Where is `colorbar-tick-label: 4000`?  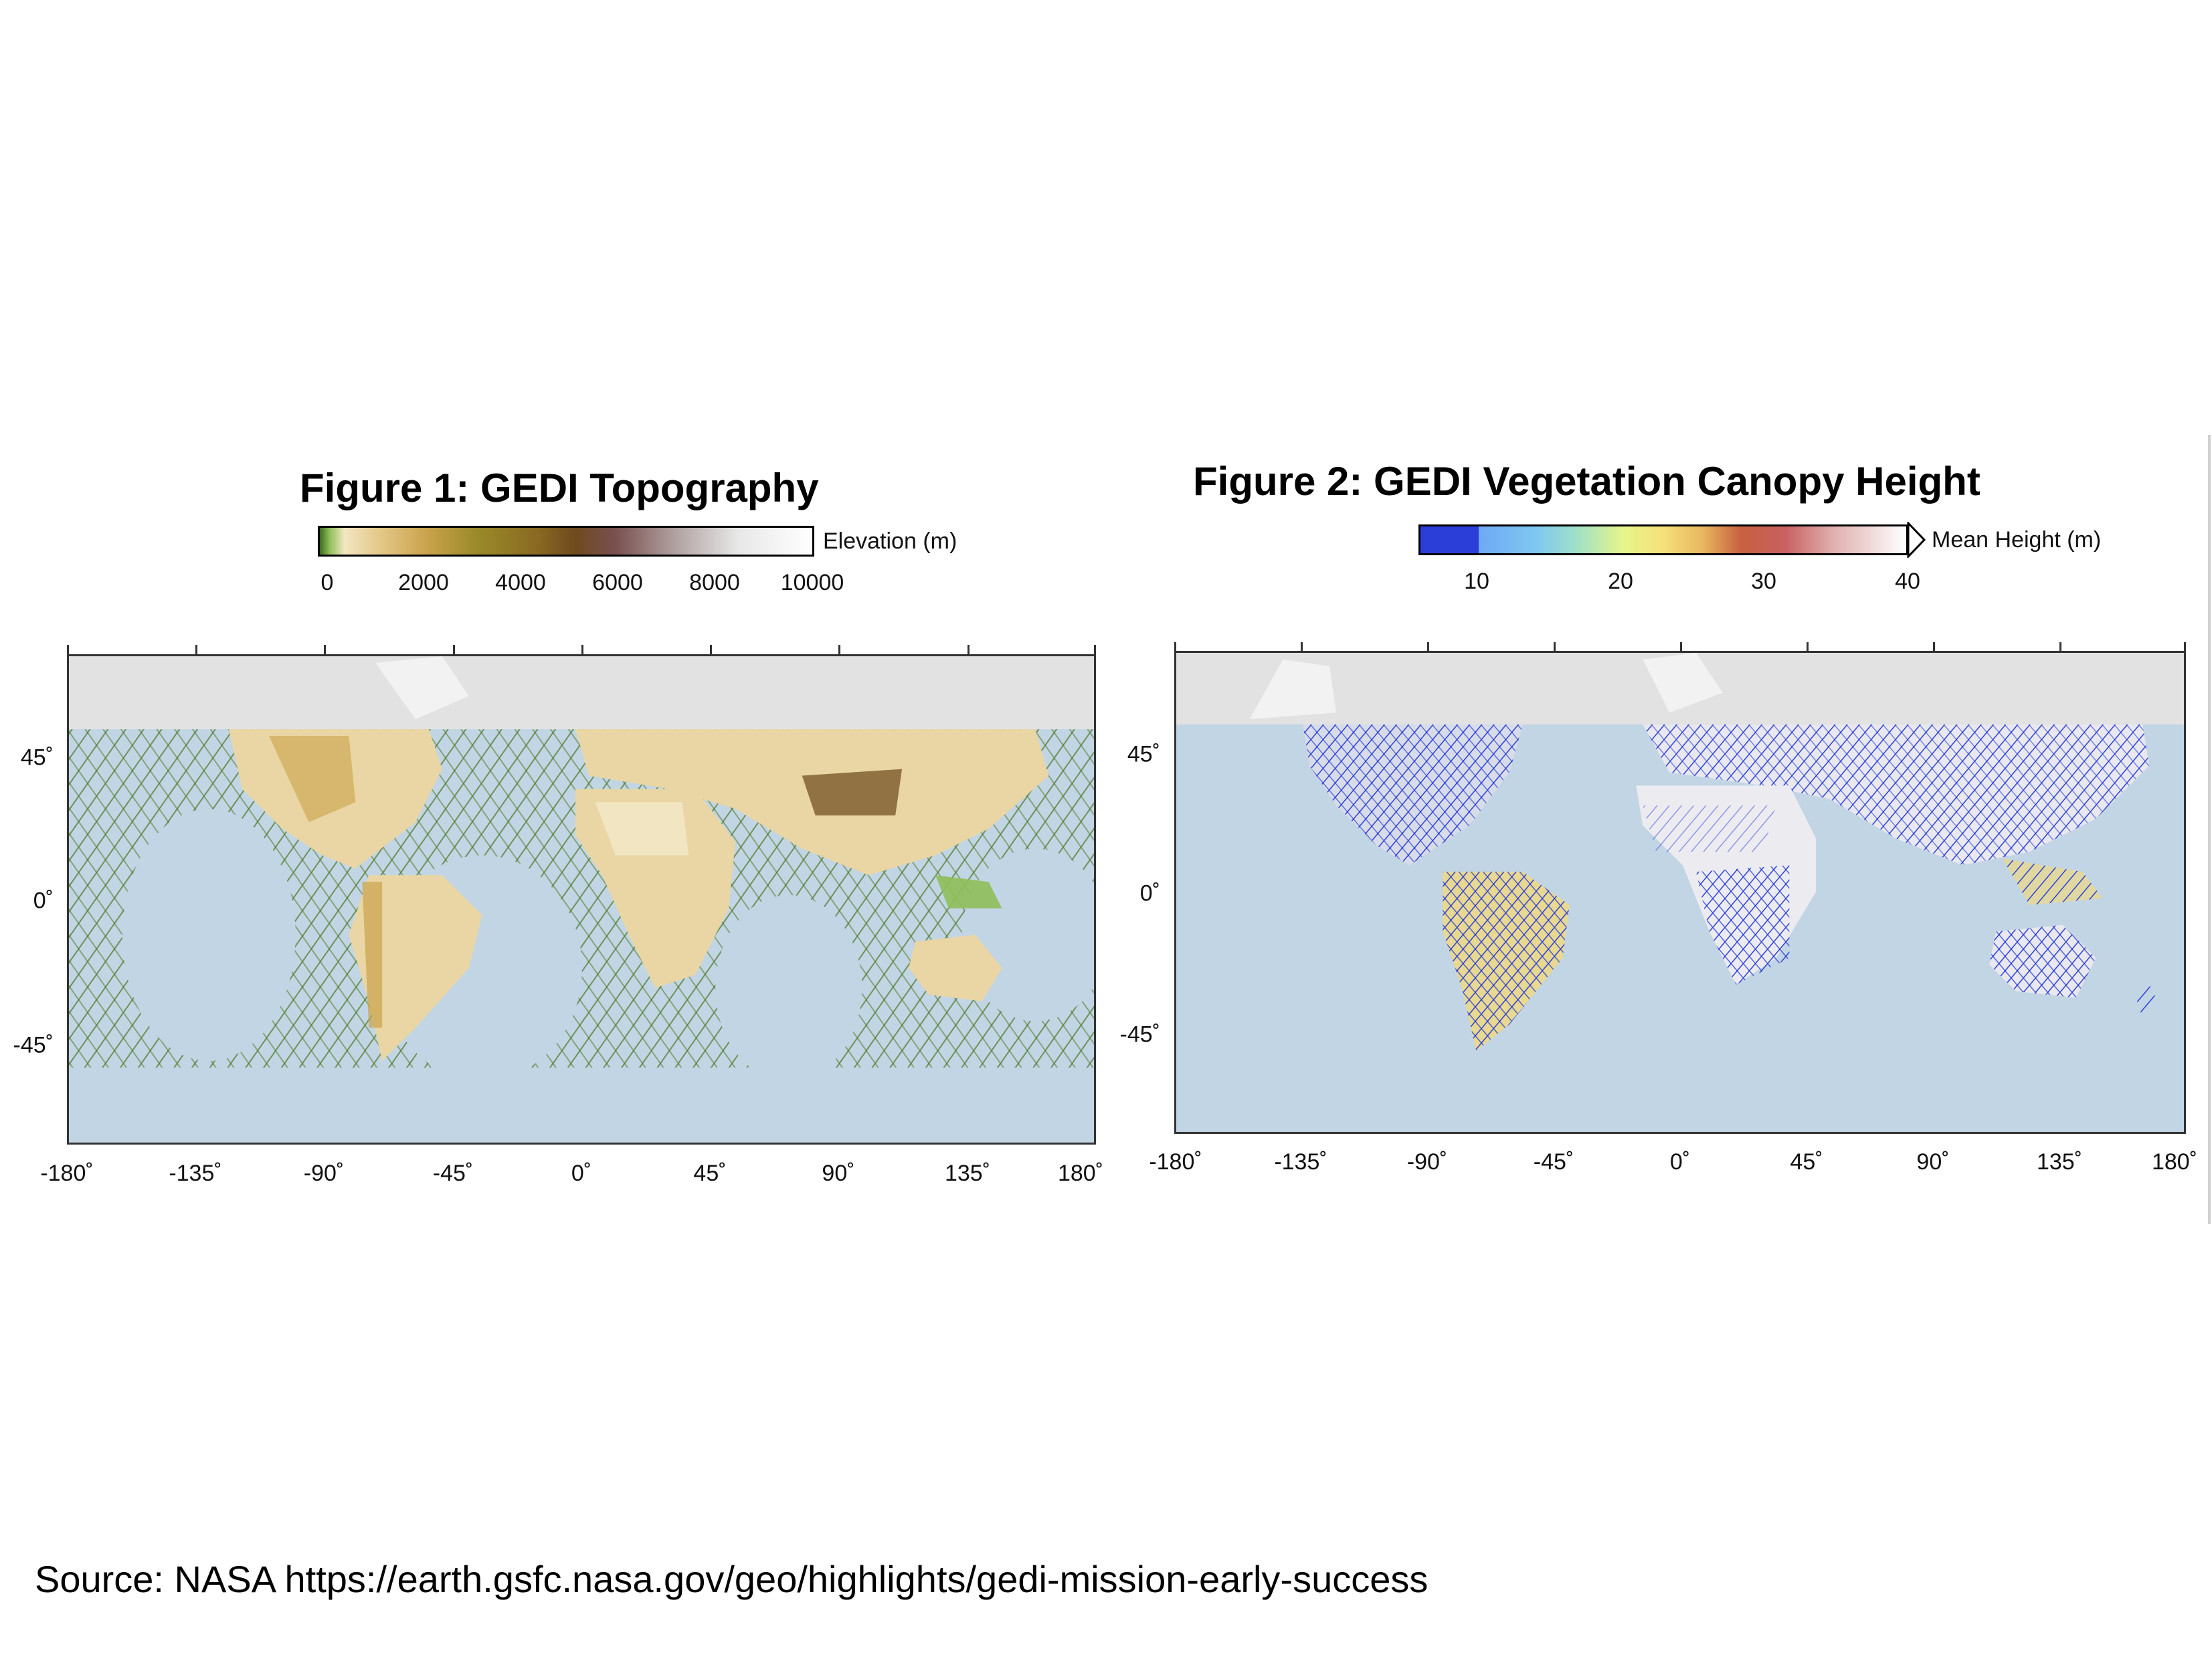 colorbar-tick-label: 4000 is located at coordinates (520, 582).